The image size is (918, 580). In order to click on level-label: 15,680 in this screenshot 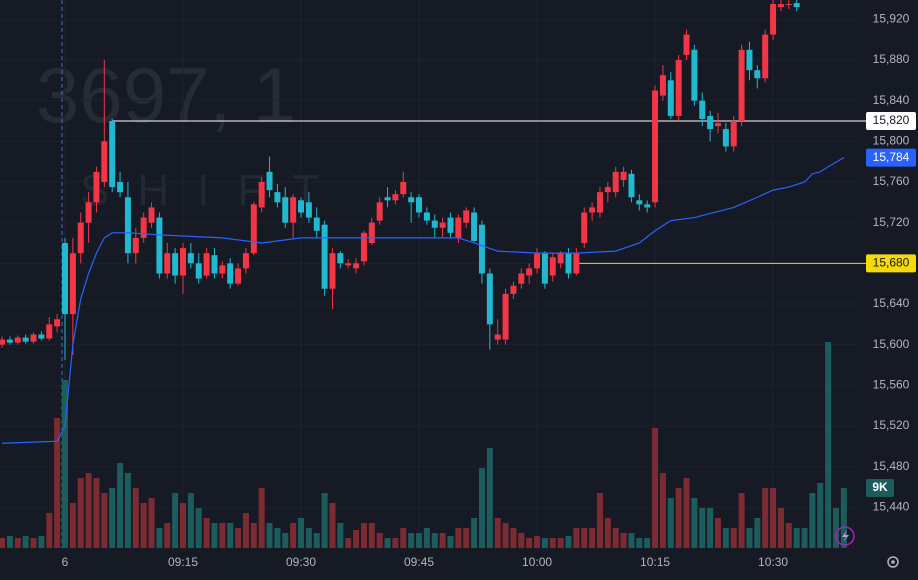, I will do `click(891, 262)`.